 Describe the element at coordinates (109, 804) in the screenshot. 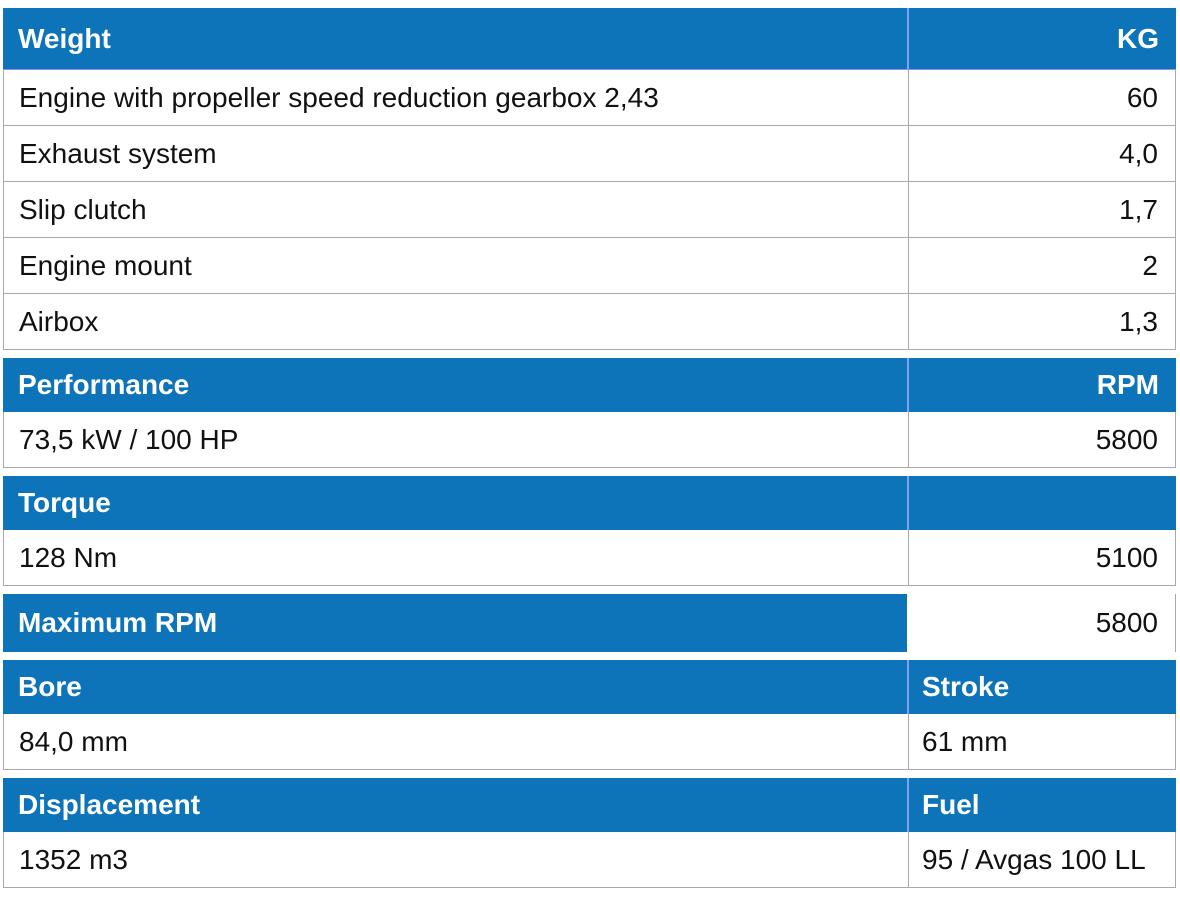

I see `section-title-displacement: Displacement` at that location.